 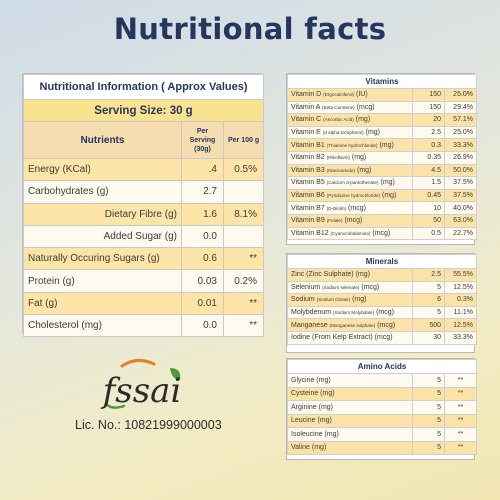 I want to click on vitamin-row-name: Vitamin A (Beta Carotene) (mcg), so click(x=350, y=107).